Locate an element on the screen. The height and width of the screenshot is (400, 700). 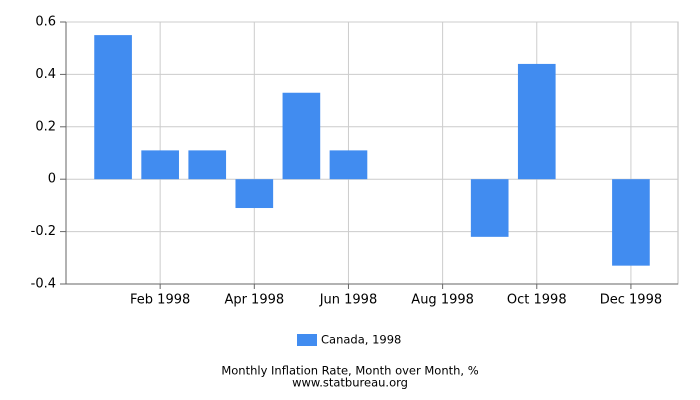
y-tick-label: 0.4 is located at coordinates (45, 74).